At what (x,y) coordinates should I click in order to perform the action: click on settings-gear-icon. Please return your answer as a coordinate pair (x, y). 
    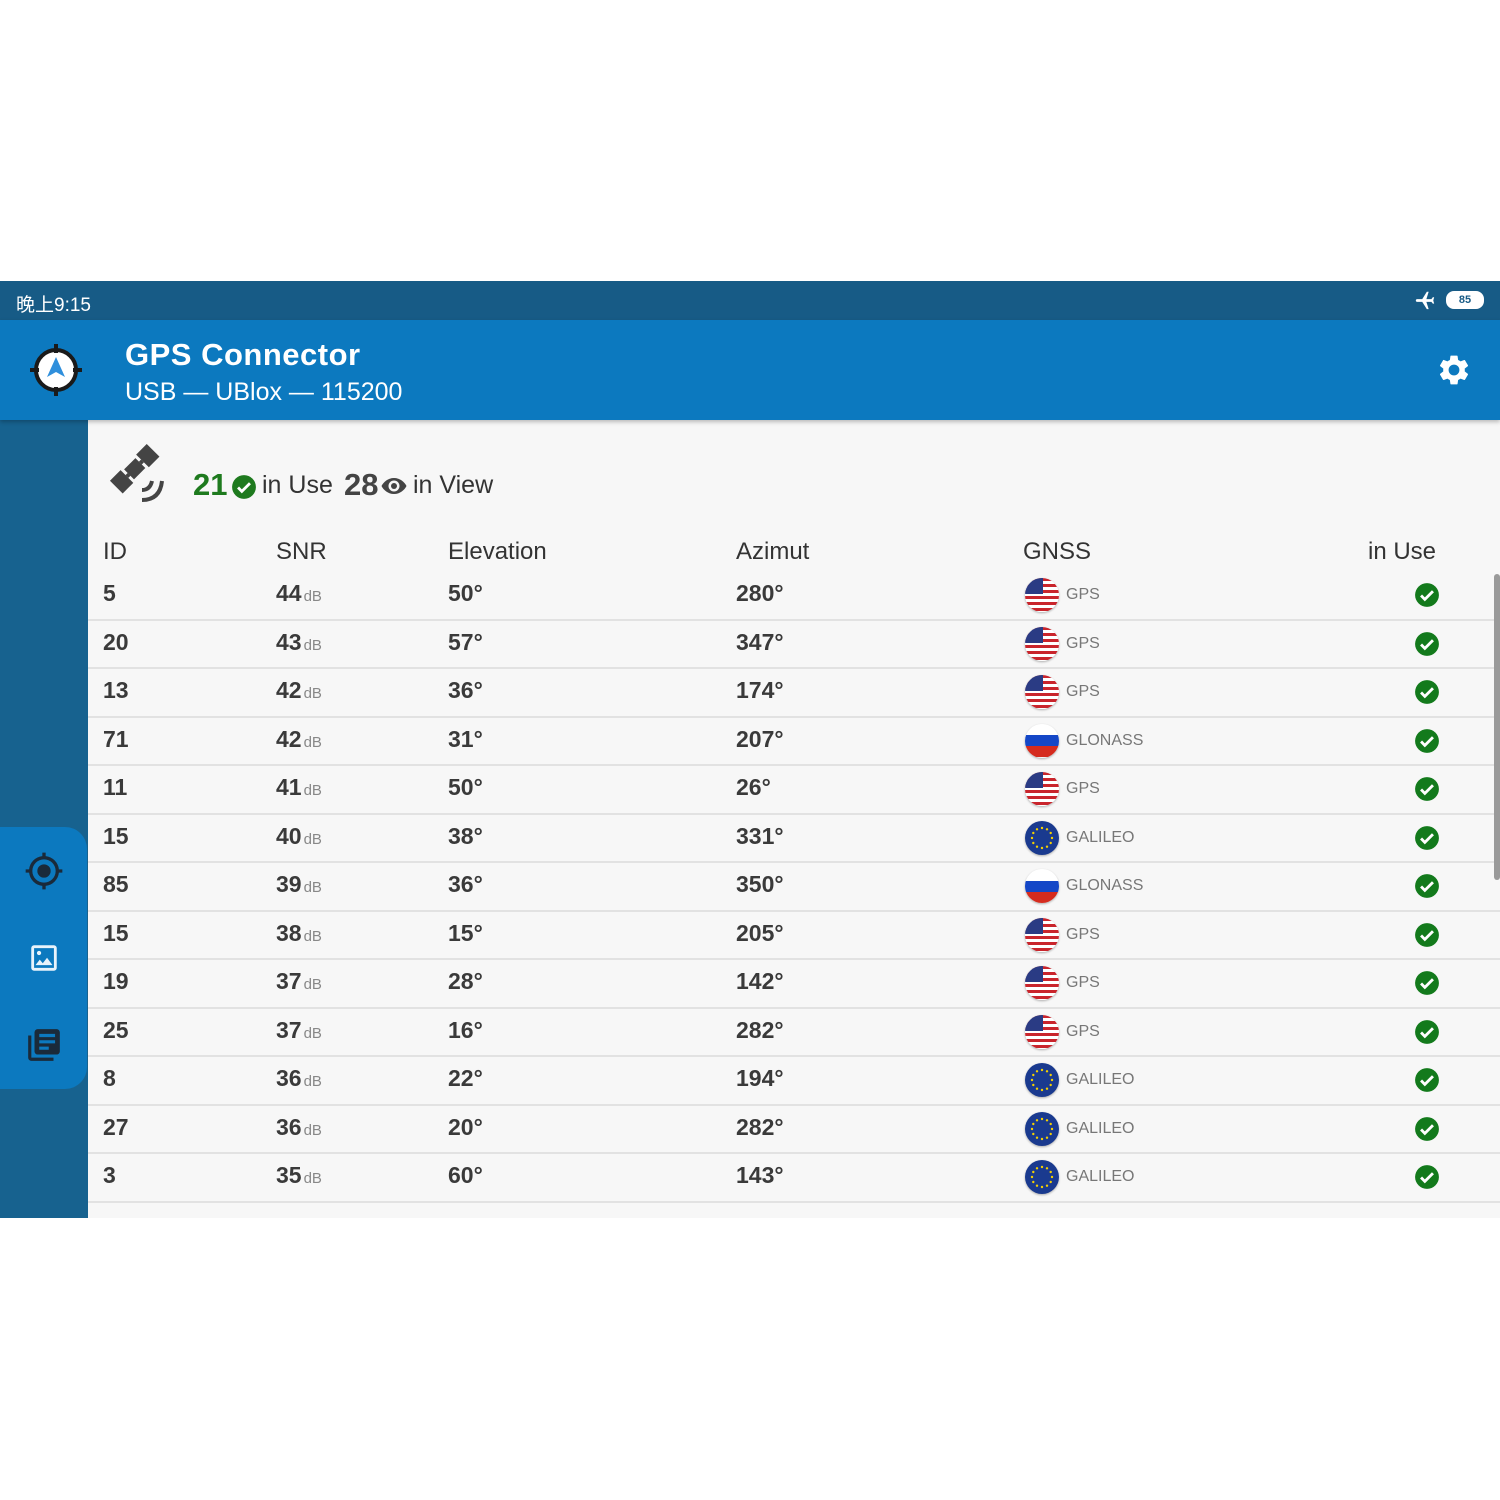
    Looking at the image, I should click on (1454, 370).